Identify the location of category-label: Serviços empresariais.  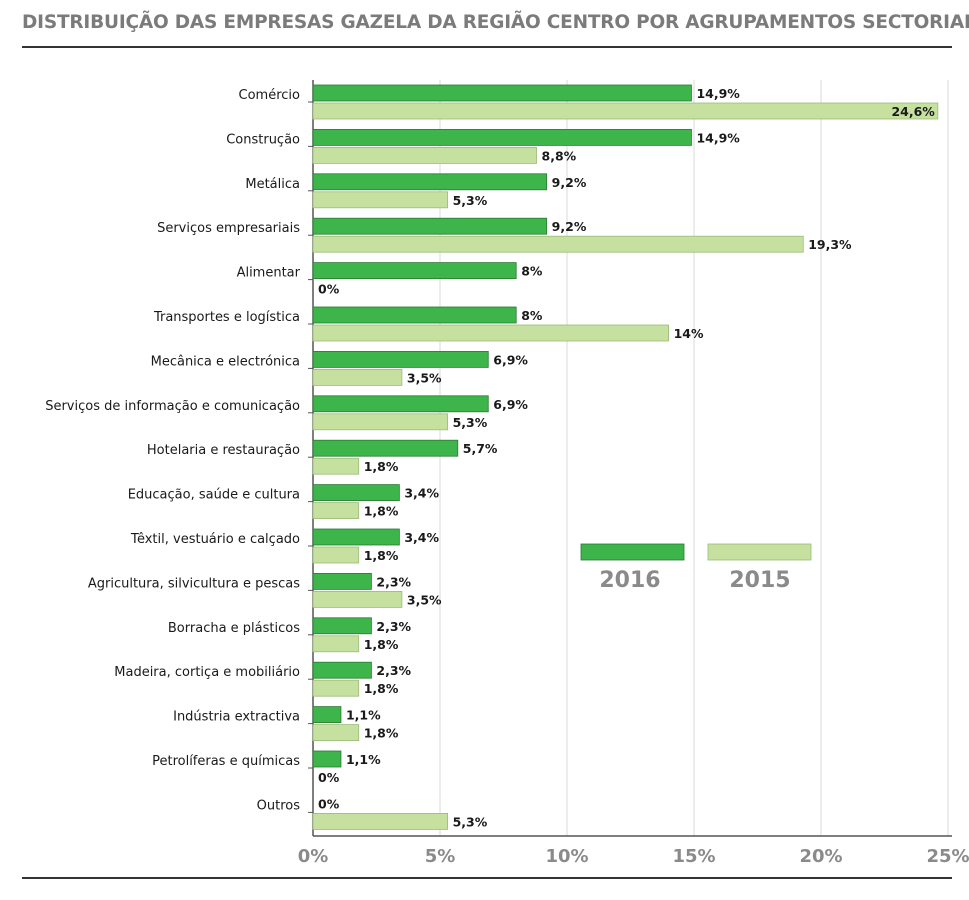
(228, 228).